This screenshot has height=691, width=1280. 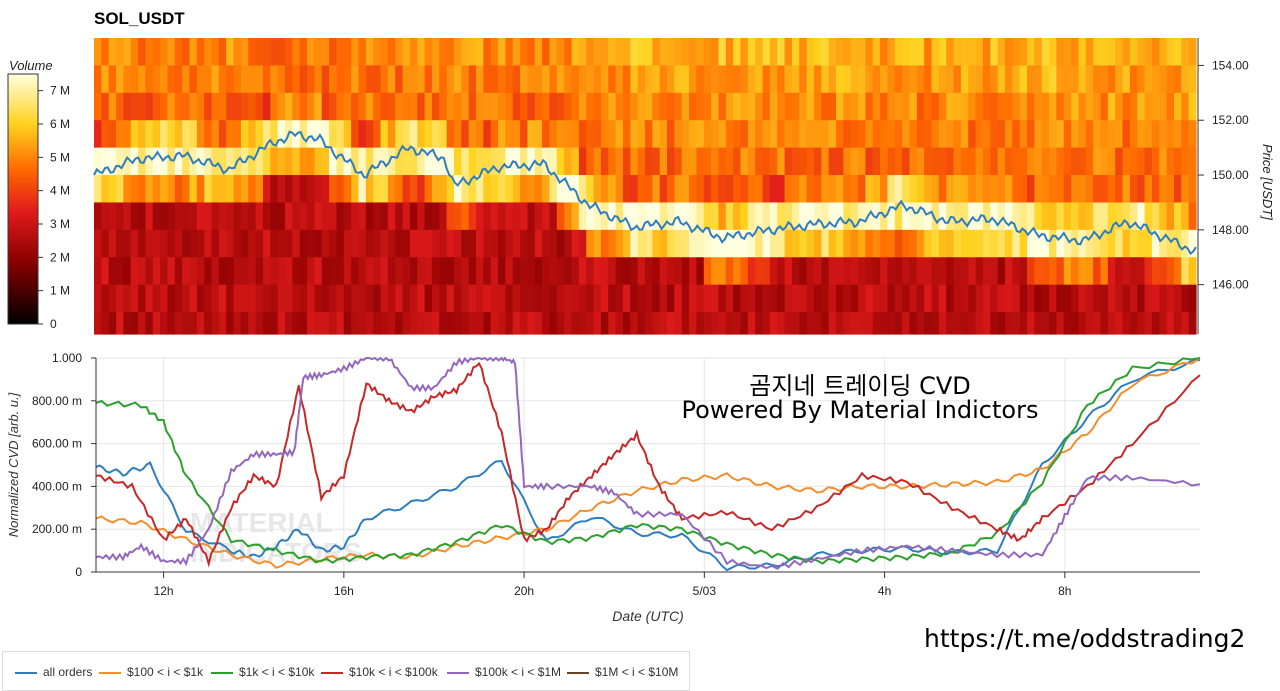 I want to click on legend-item: $1k < i < $10k, so click(x=277, y=672).